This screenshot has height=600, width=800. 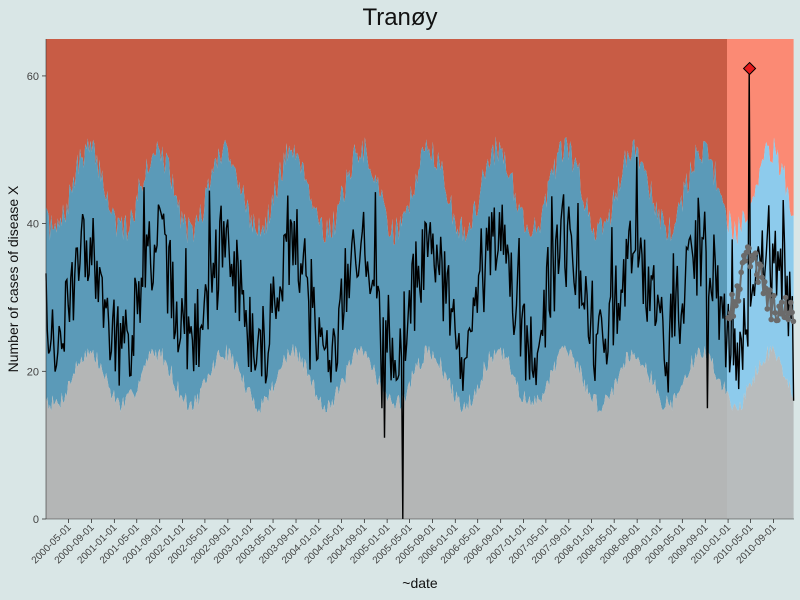 What do you see at coordinates (420, 583) in the screenshot?
I see `x-axis-label: ~date` at bounding box center [420, 583].